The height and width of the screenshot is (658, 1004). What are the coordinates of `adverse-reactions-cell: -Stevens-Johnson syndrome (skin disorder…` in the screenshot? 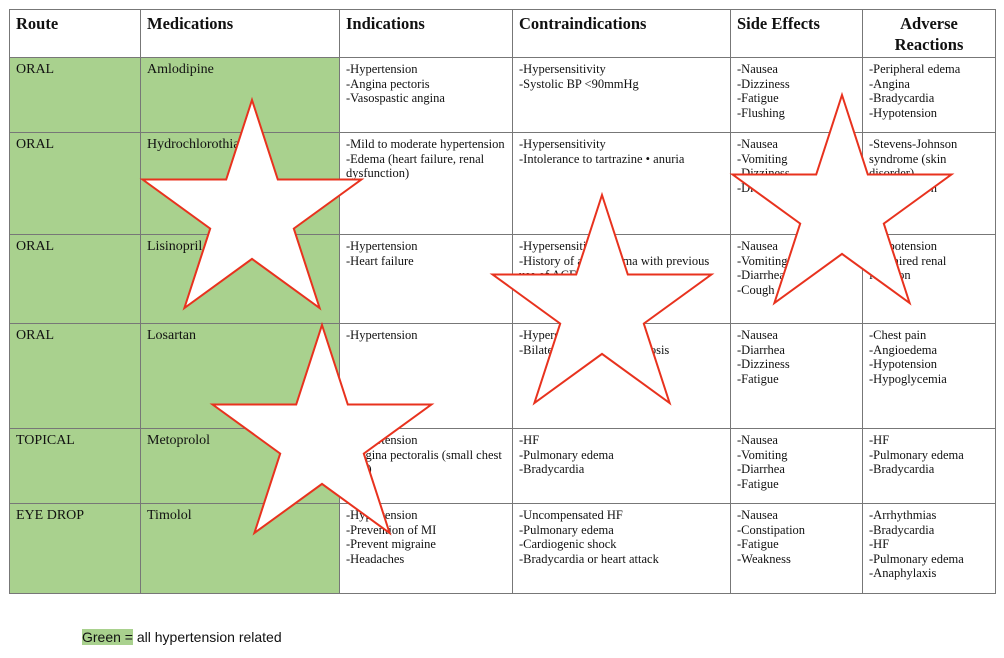 It's located at (929, 183).